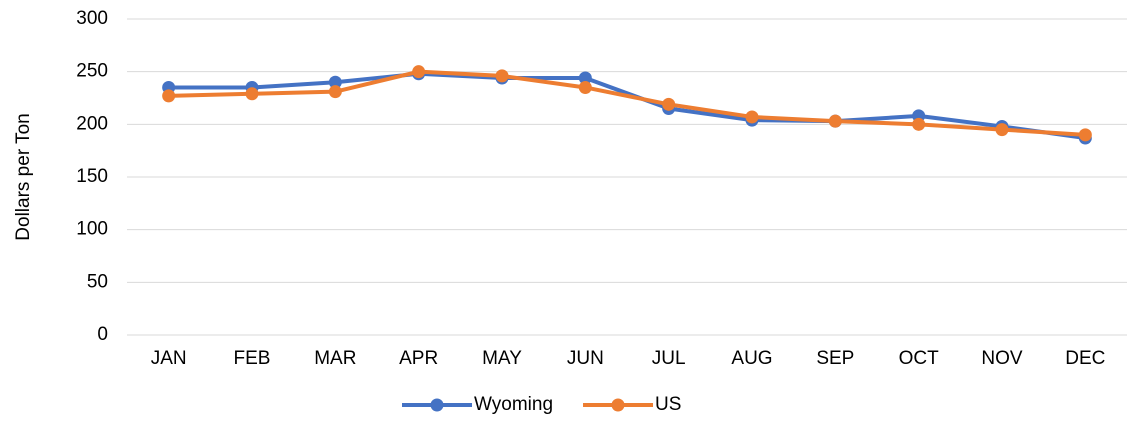 The width and height of the screenshot is (1131, 422). I want to click on y-axis-label: Dollars per Ton, so click(23, 176).